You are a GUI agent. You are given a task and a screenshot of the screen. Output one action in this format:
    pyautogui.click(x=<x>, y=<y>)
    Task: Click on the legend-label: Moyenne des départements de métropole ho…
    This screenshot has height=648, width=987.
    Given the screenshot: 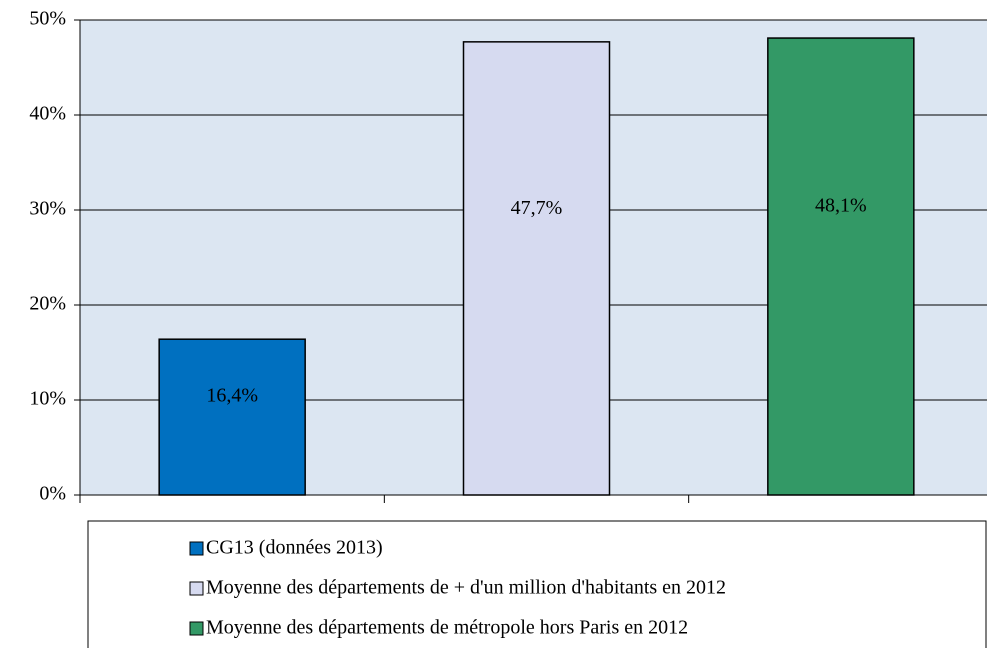 What is the action you would take?
    pyautogui.click(x=447, y=628)
    